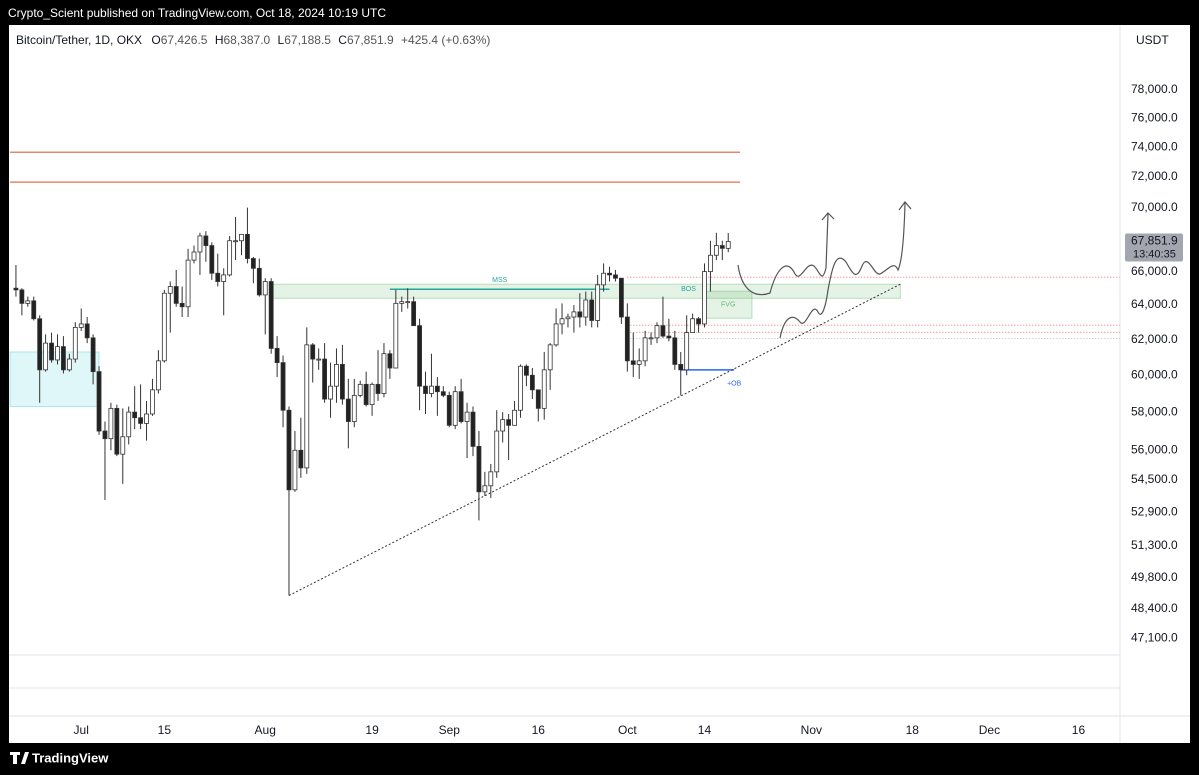 This screenshot has height=775, width=1199. I want to click on y-tick-label: 76,000.0, so click(1154, 117).